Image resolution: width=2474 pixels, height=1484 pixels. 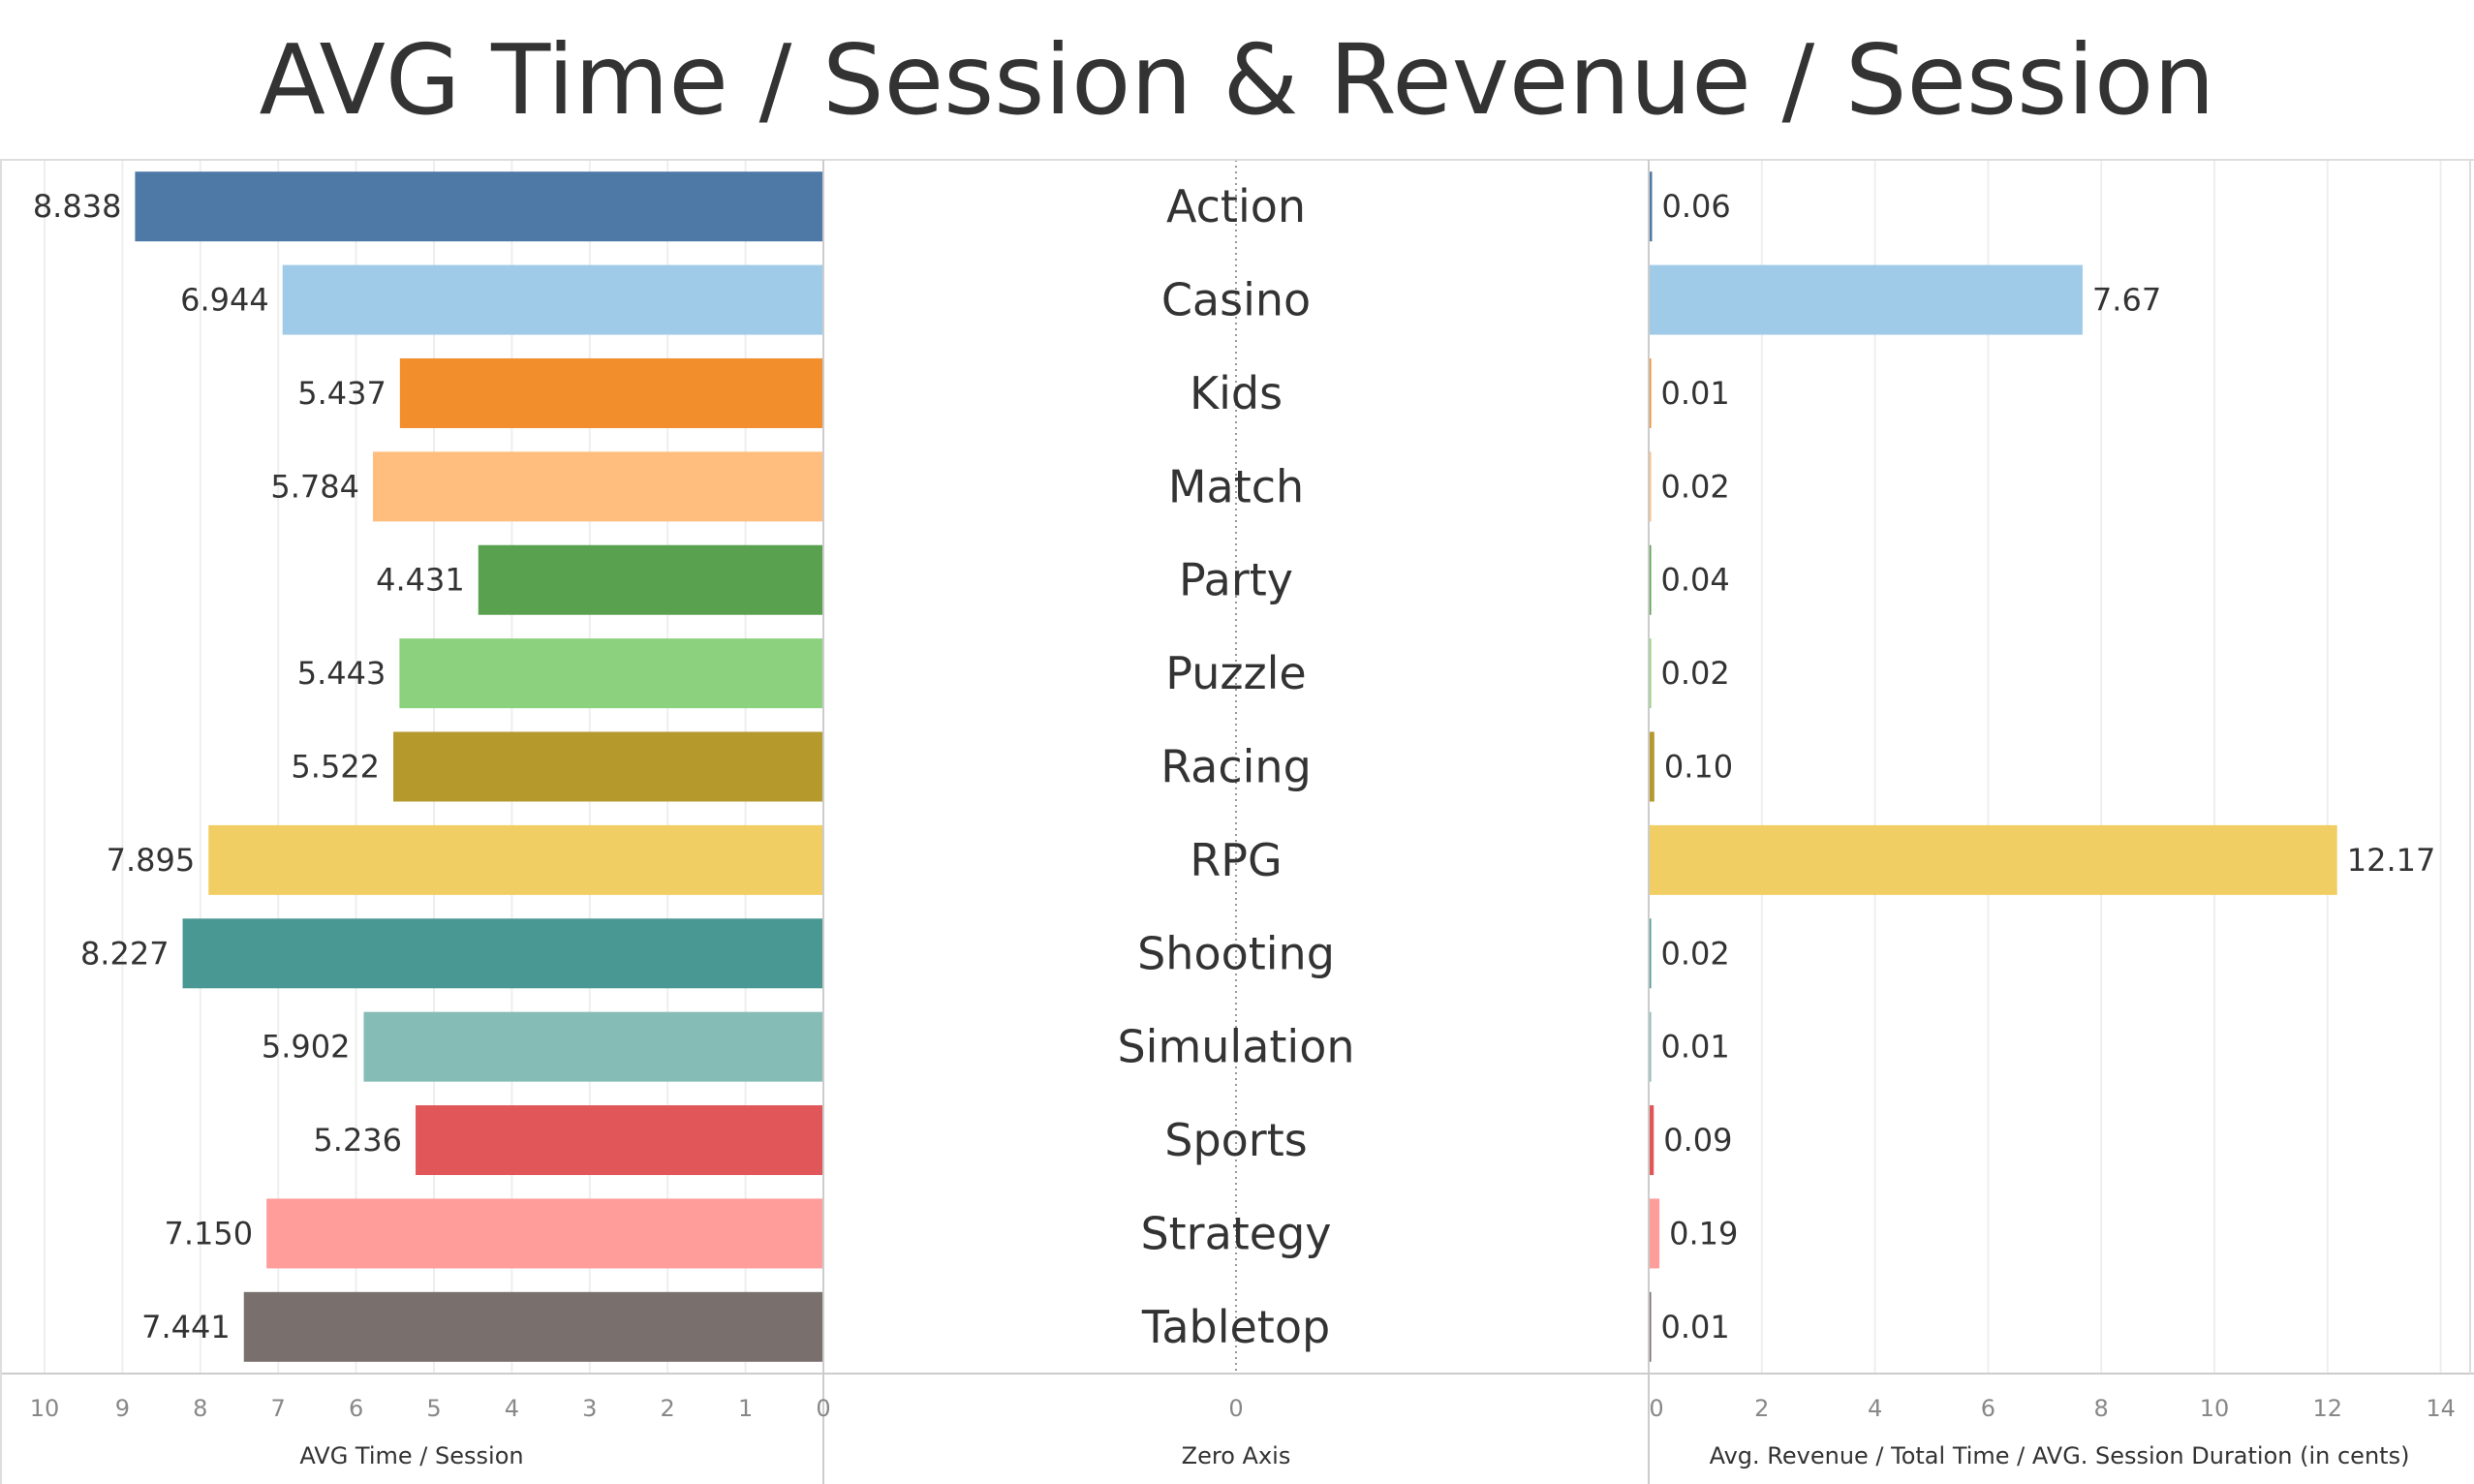 I want to click on right-bar-strategy, so click(x=1654, y=1233).